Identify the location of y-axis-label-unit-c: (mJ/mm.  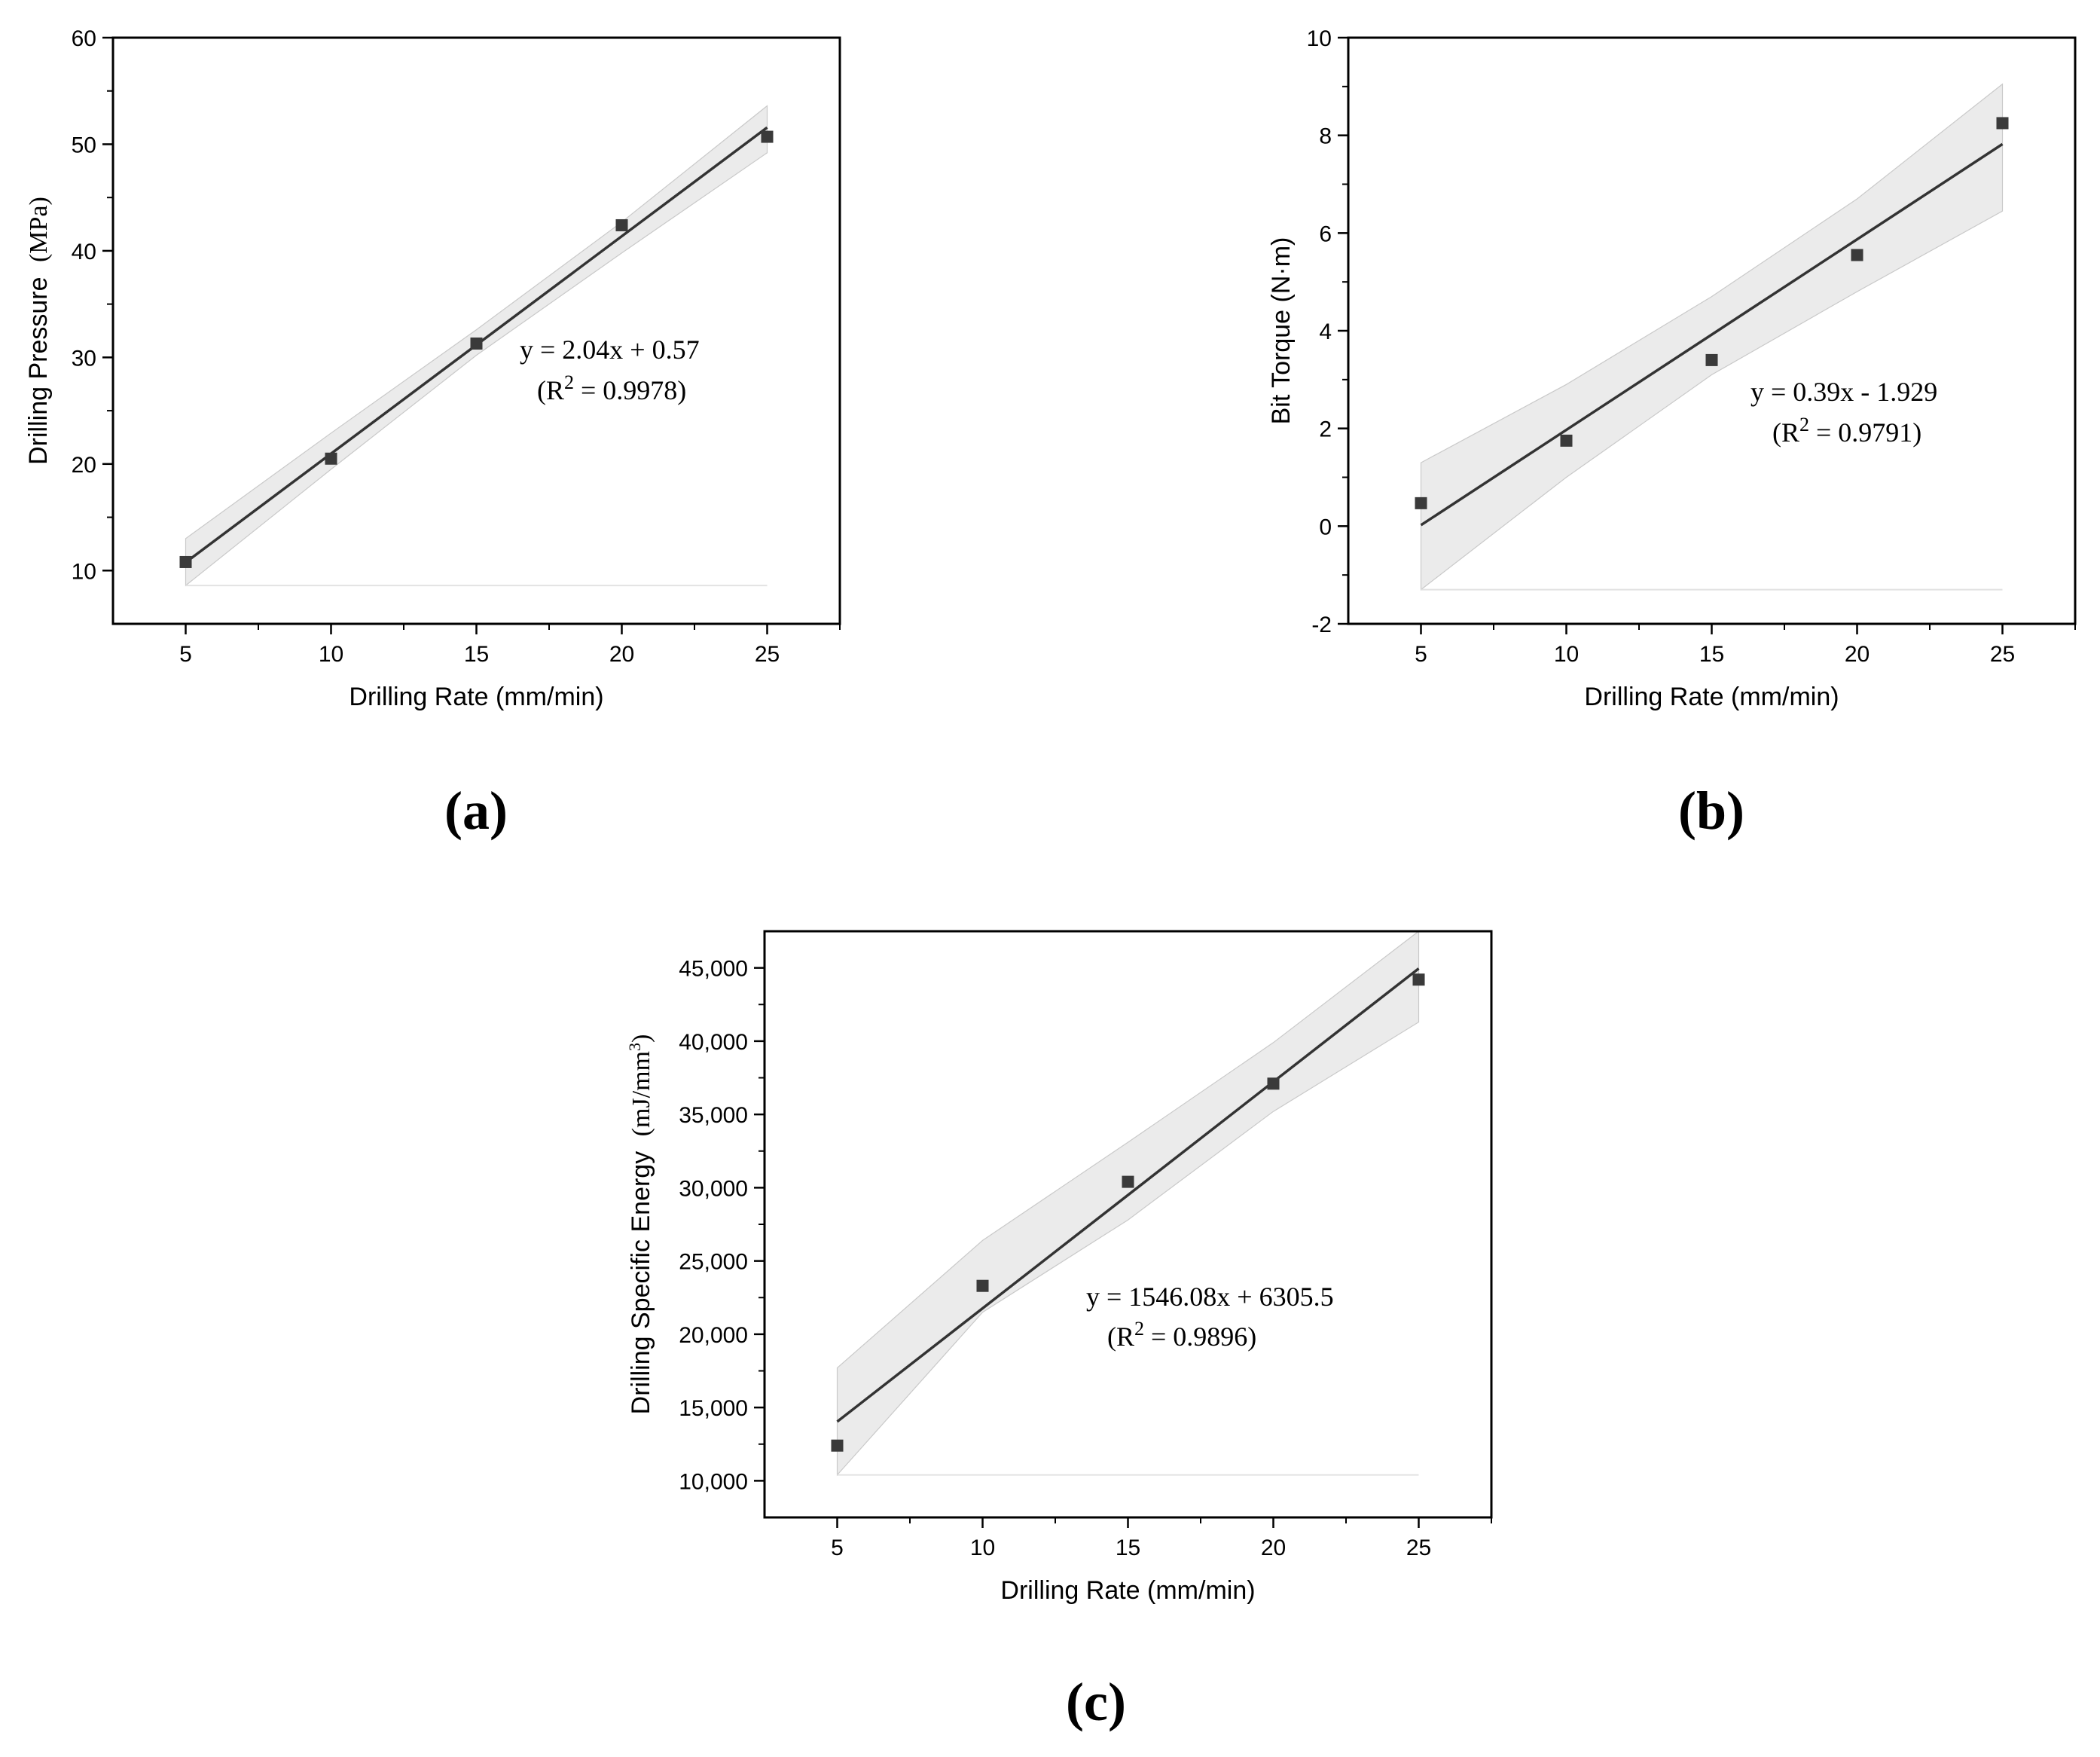
(641, 1093).